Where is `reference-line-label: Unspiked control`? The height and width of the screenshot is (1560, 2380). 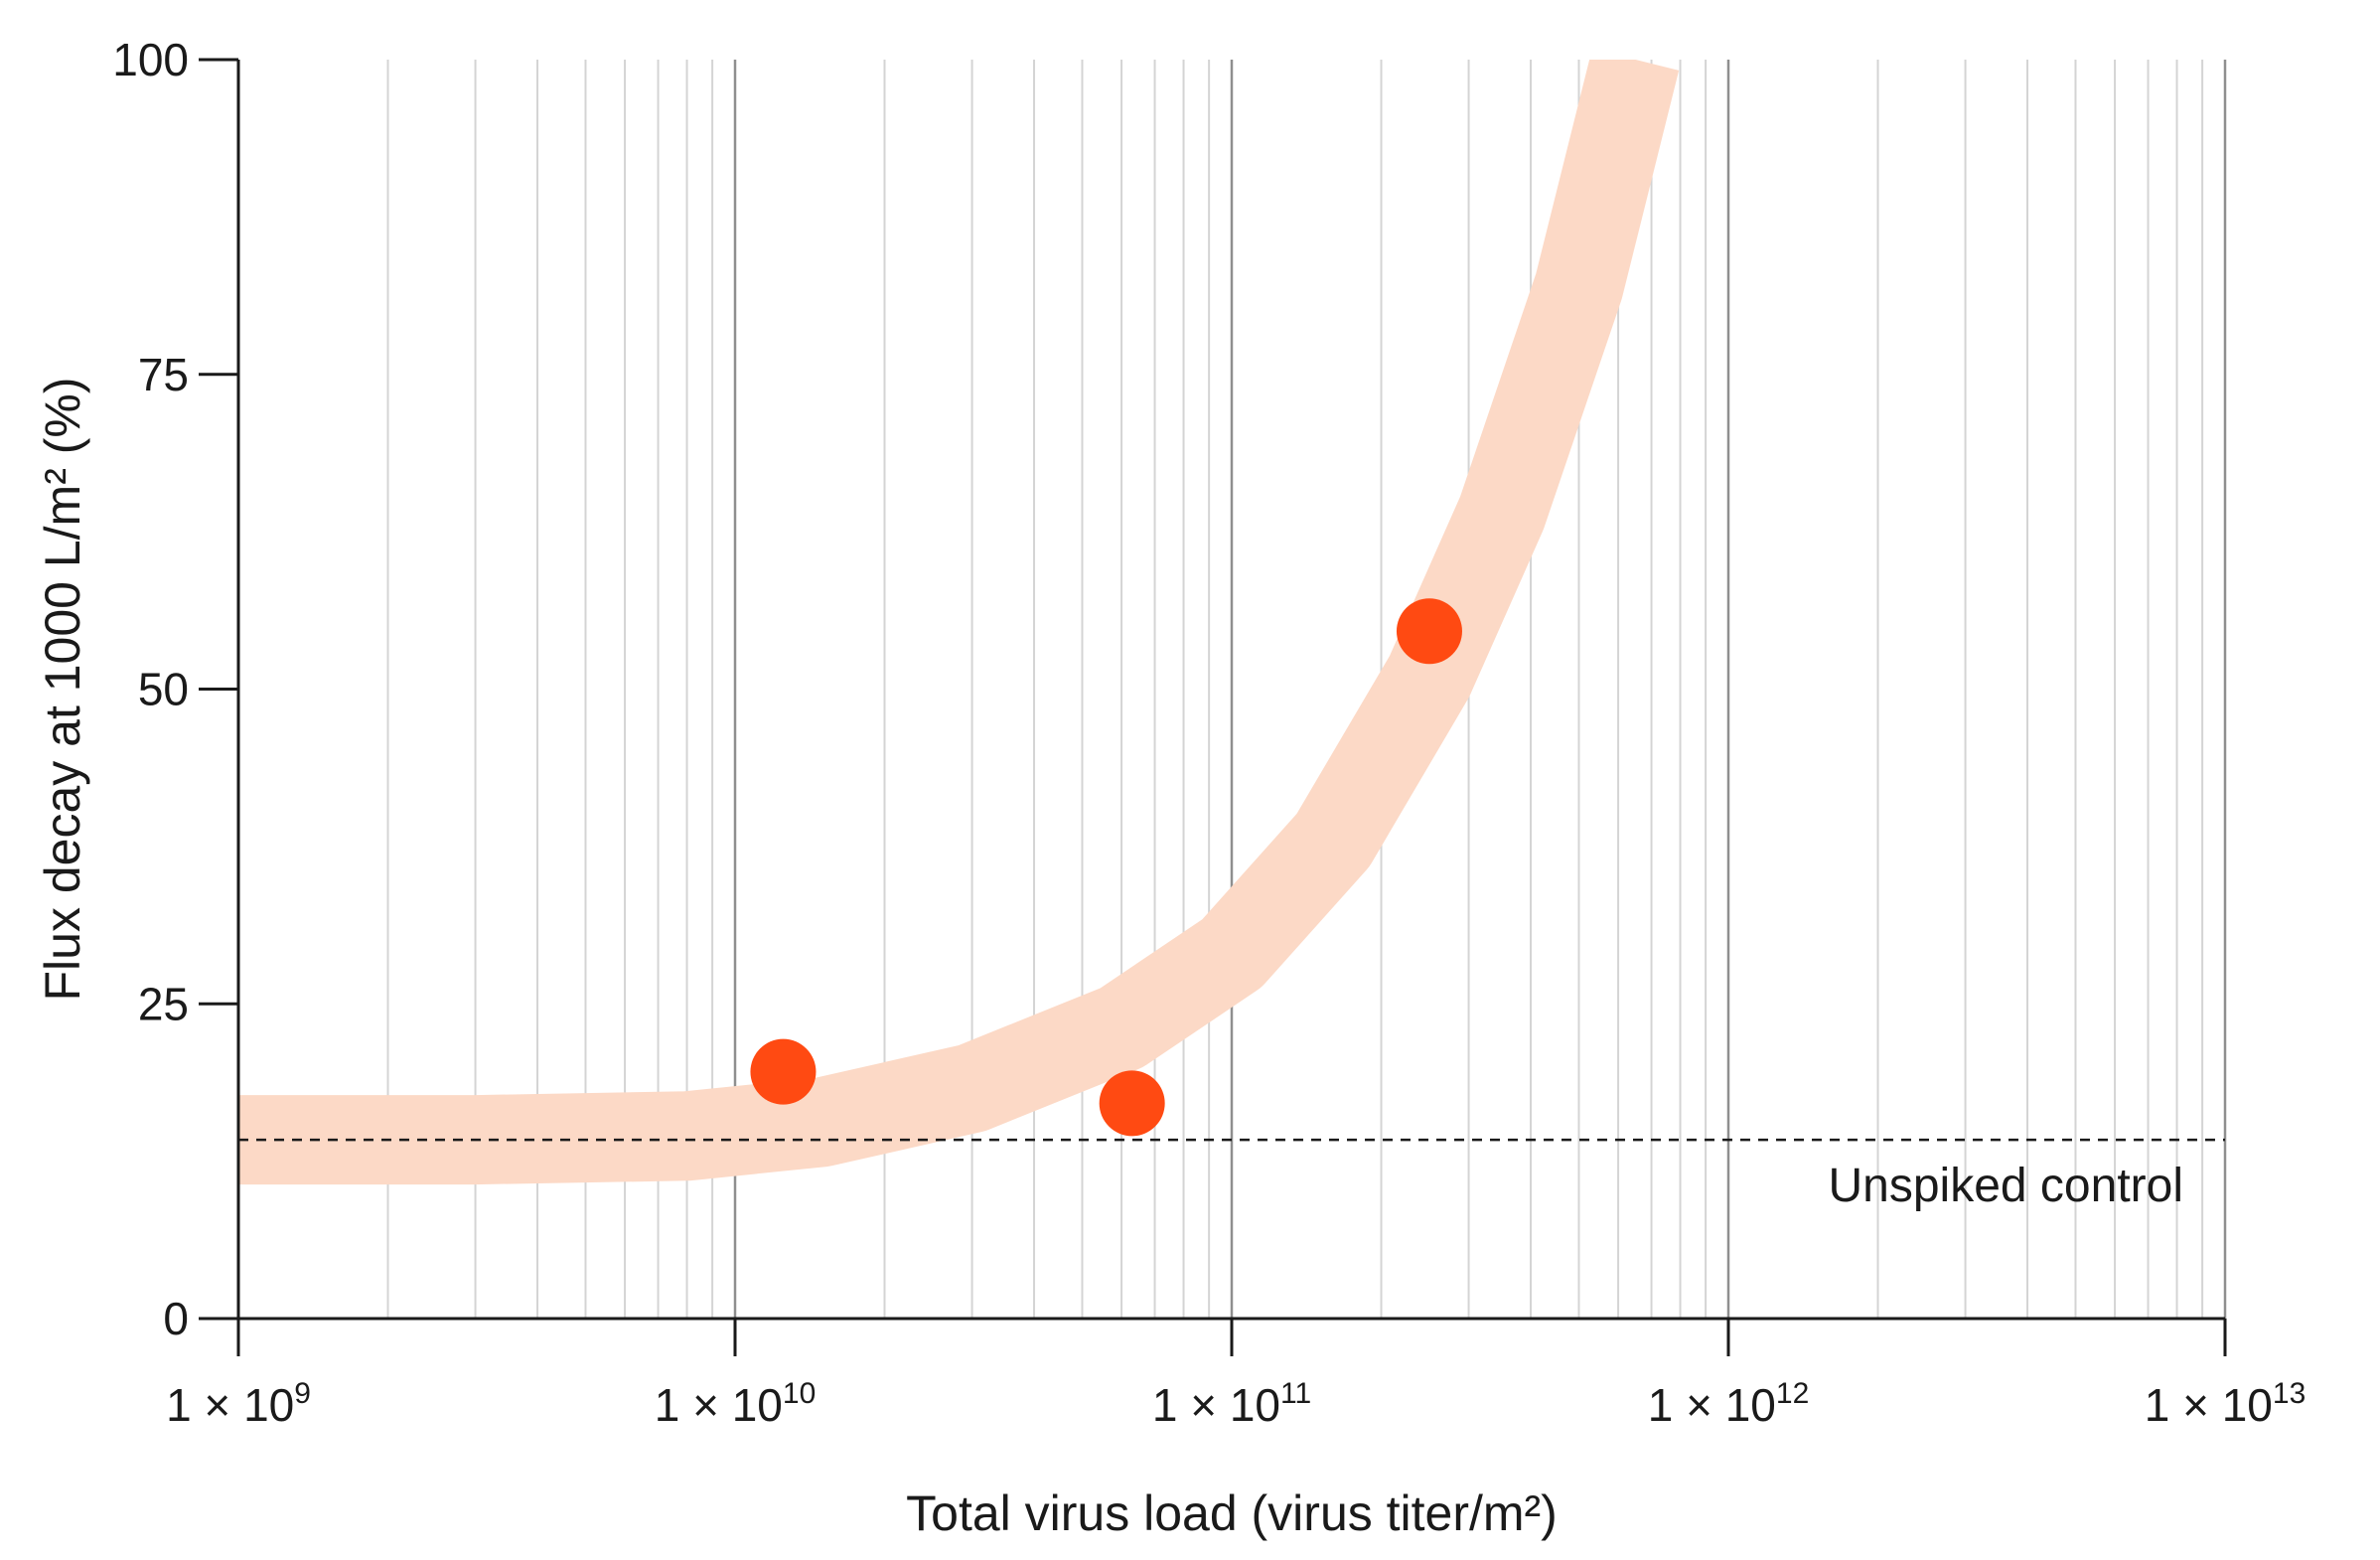 reference-line-label: Unspiked control is located at coordinates (2005, 1186).